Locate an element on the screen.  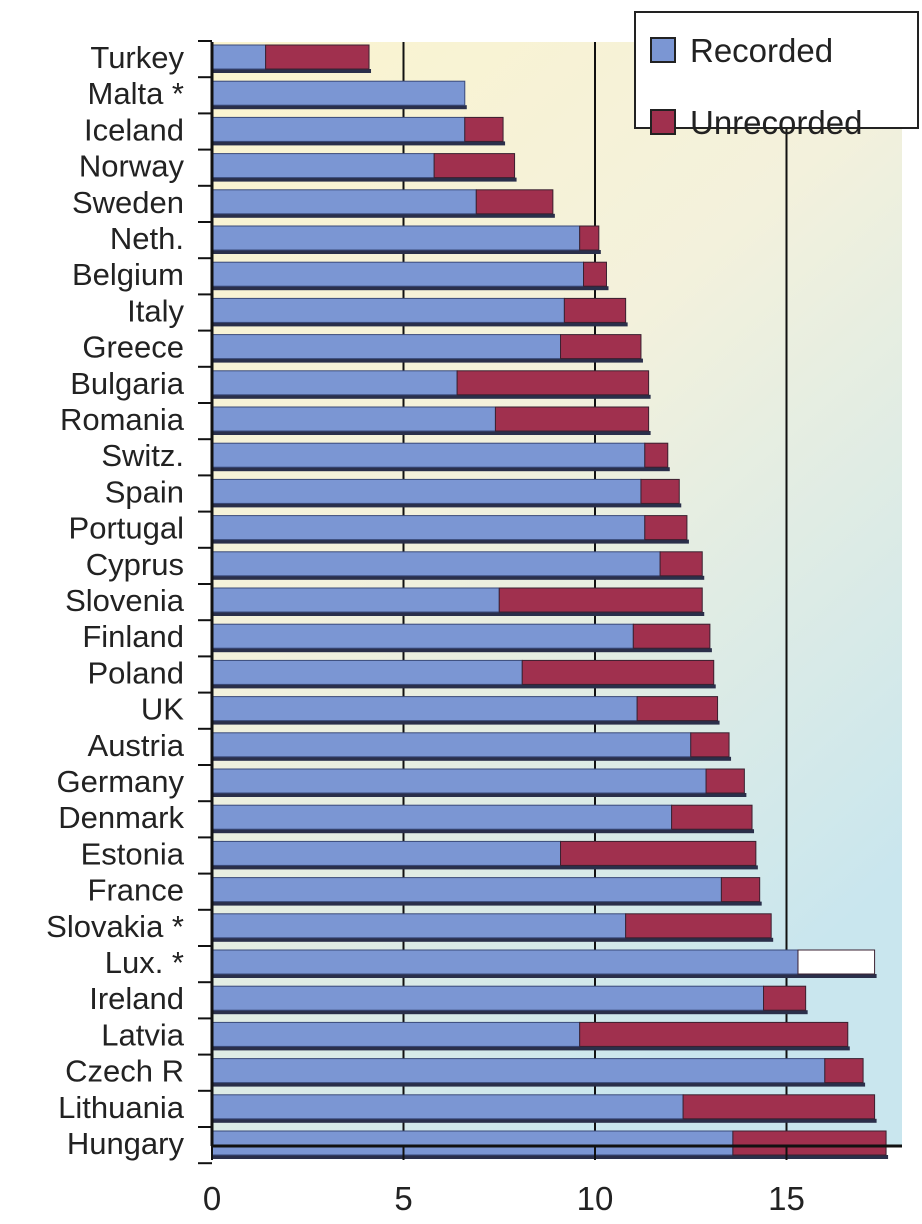
category-label: Czech R is located at coordinates (124, 1071).